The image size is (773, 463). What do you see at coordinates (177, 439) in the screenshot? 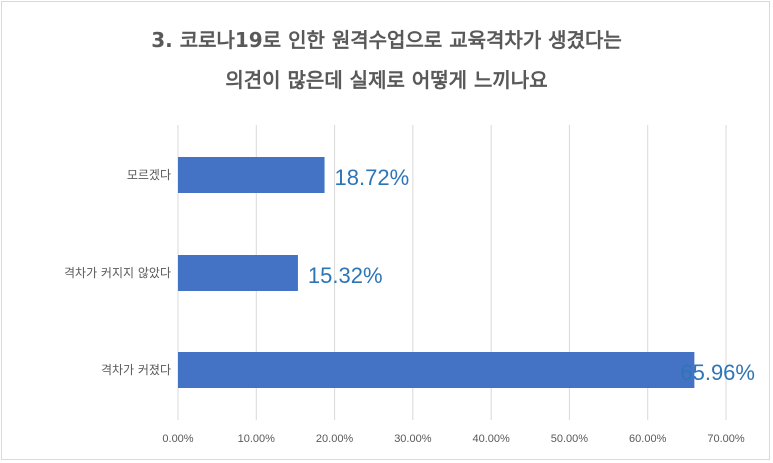
I see `x-tick-label: 0.00%` at bounding box center [177, 439].